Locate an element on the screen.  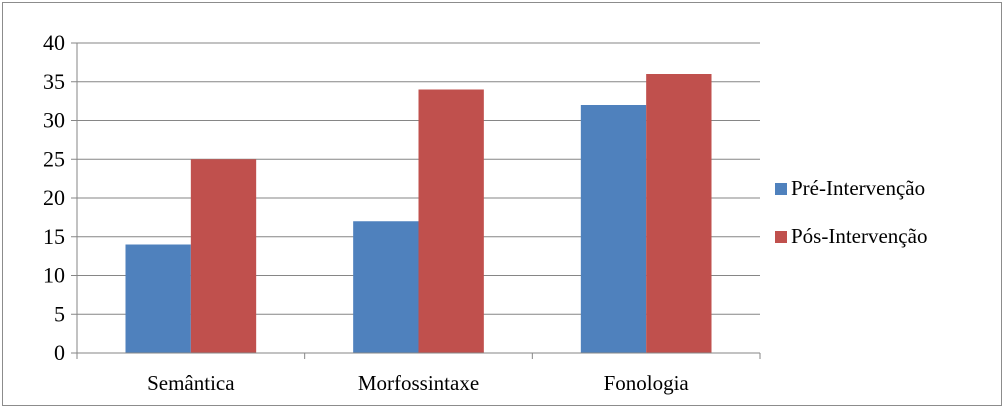
y-tick-label: 15 is located at coordinates (54, 236).